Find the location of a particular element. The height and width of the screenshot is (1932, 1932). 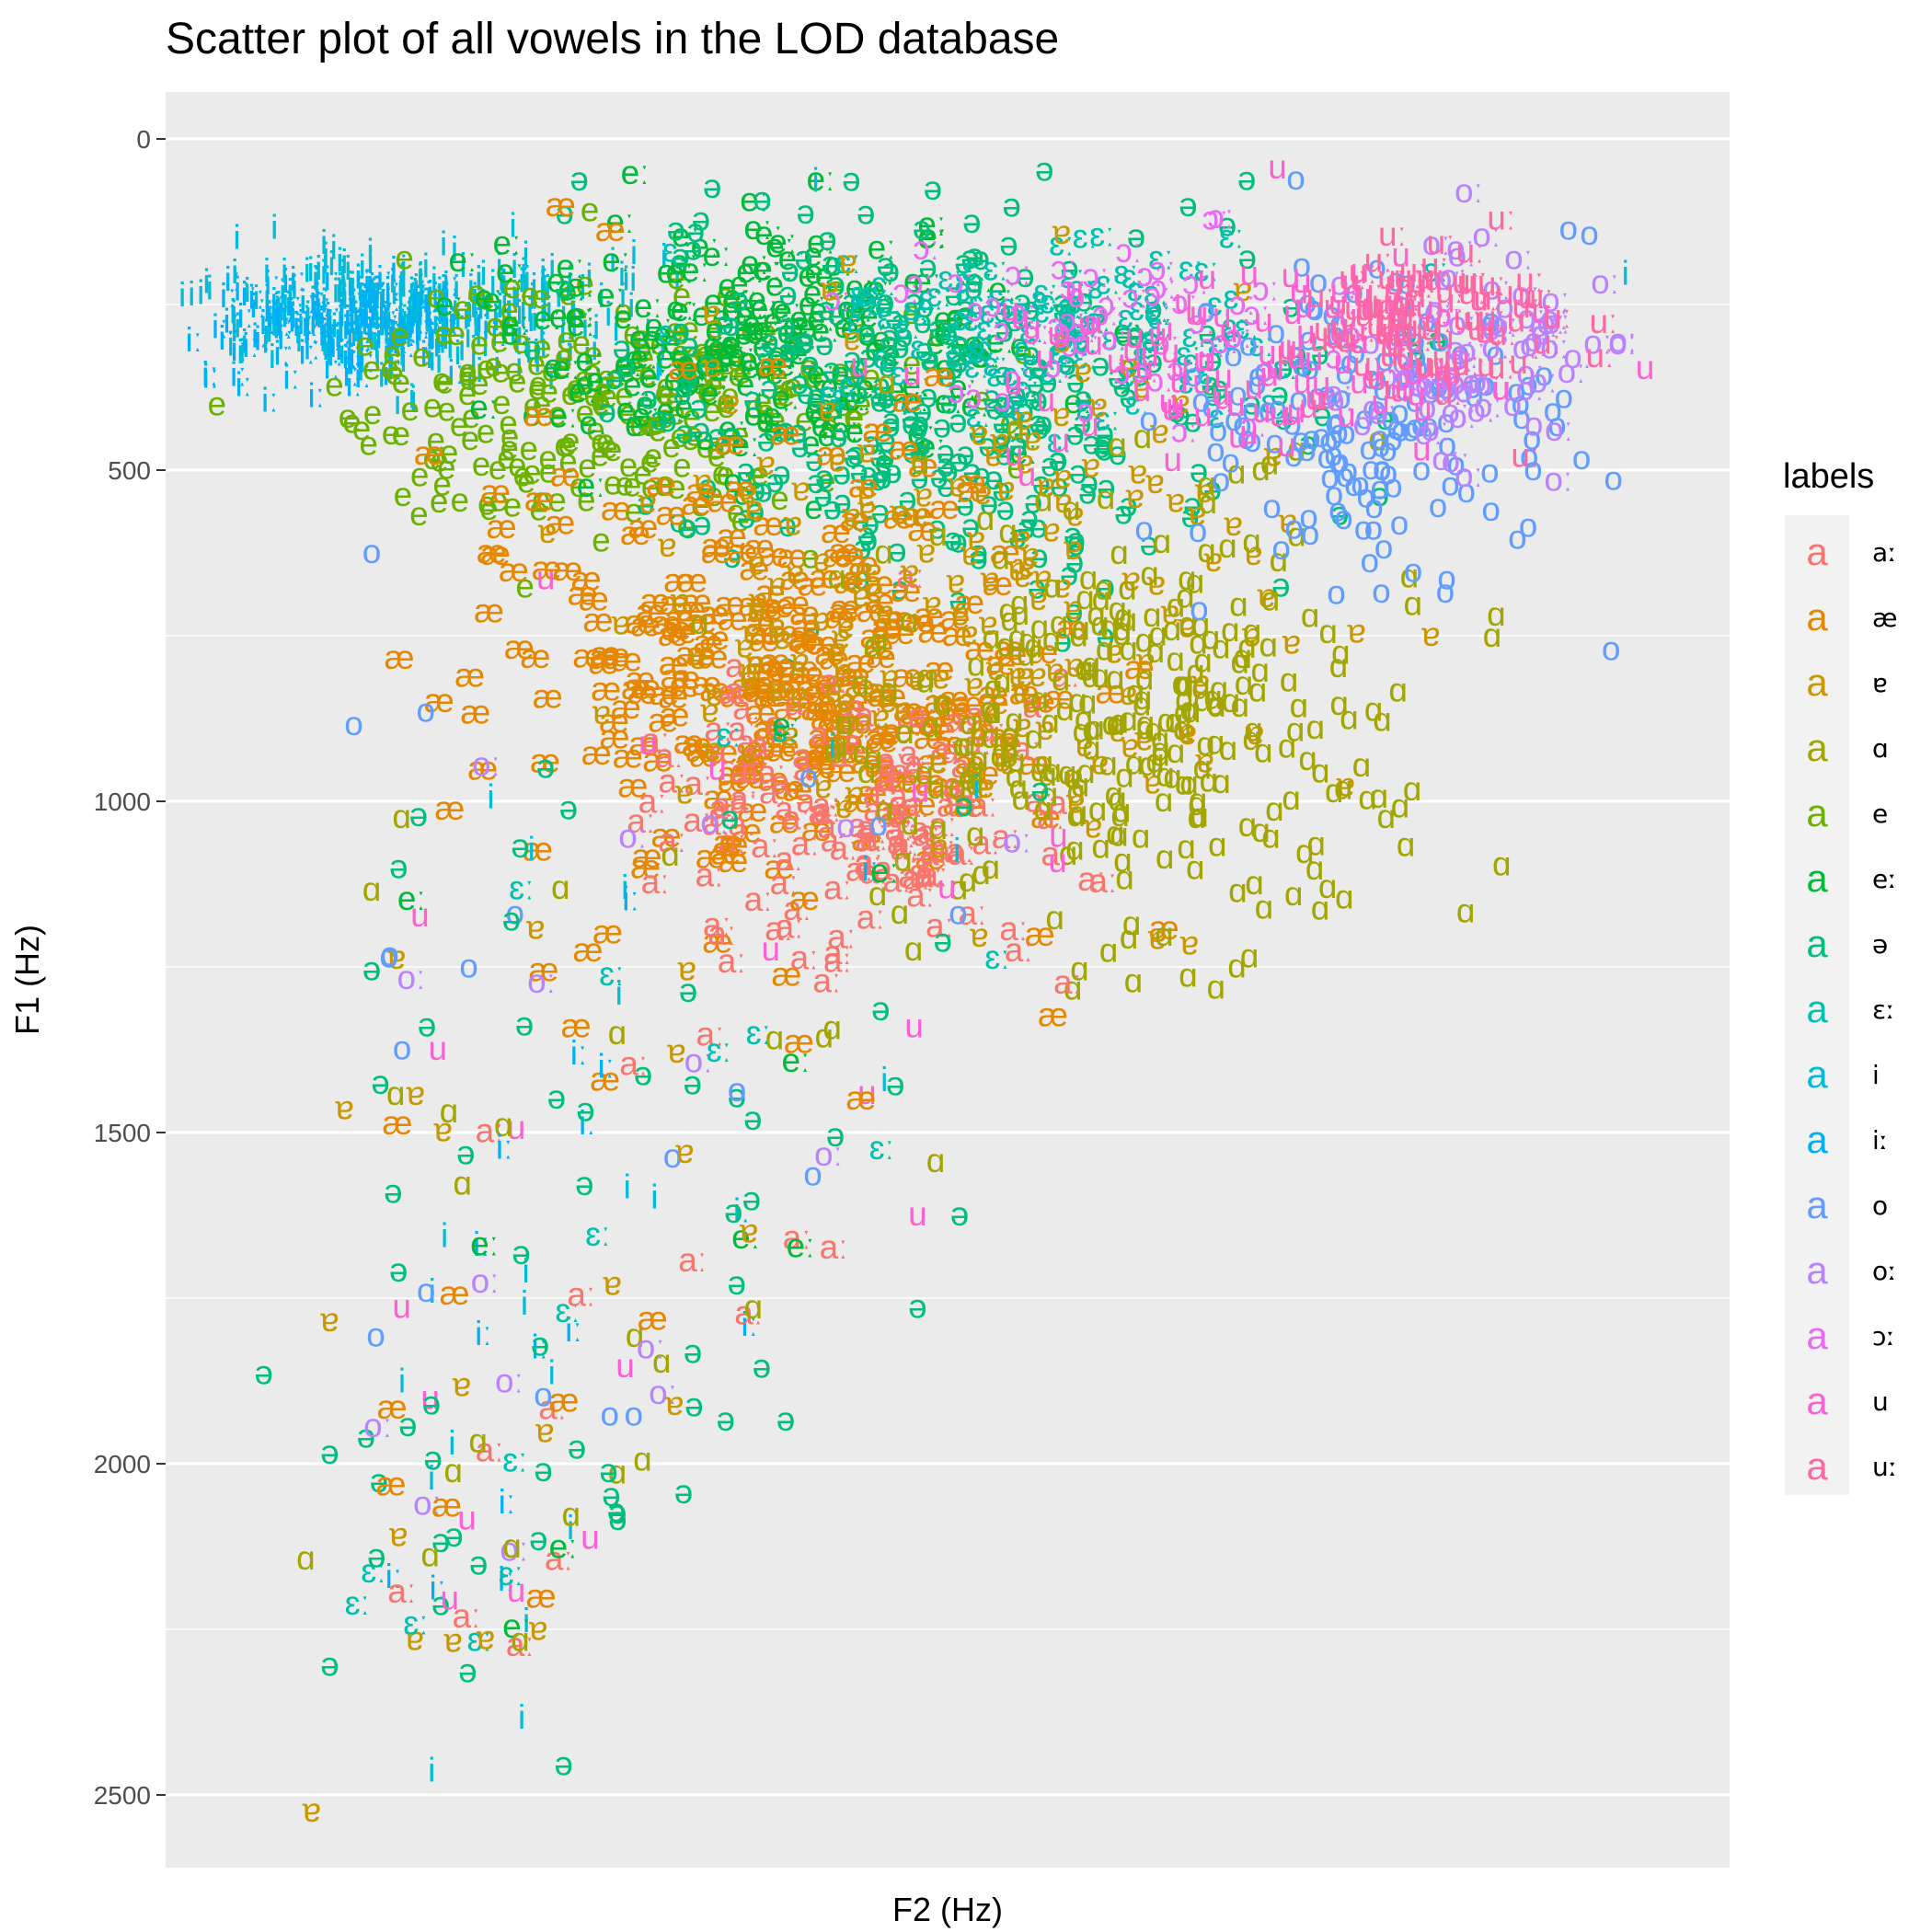

y-axis: 0 500 1000 1500 2000 2500 is located at coordinates (130, 968).